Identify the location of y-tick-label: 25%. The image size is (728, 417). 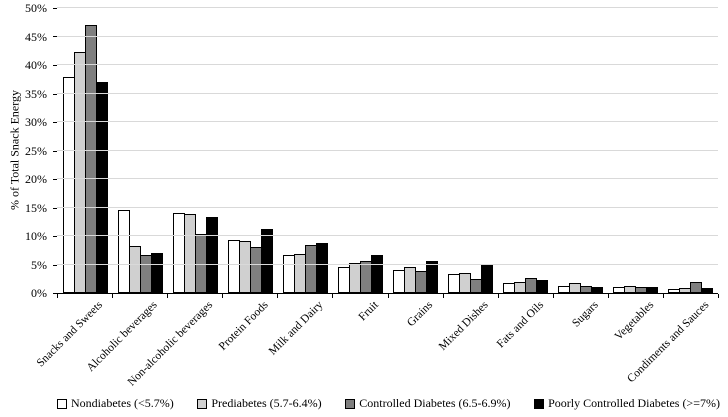
(36, 150).